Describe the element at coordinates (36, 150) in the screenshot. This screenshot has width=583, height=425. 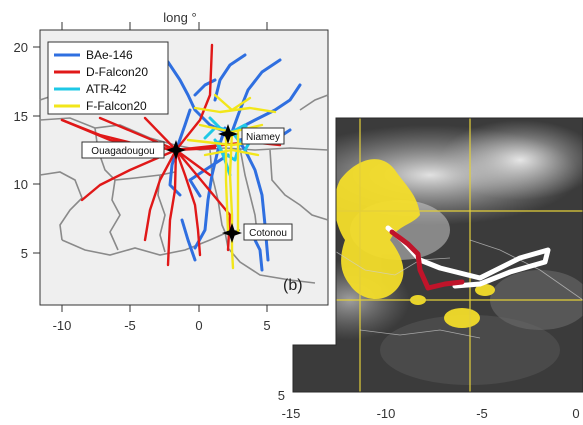
I see `y-axis` at that location.